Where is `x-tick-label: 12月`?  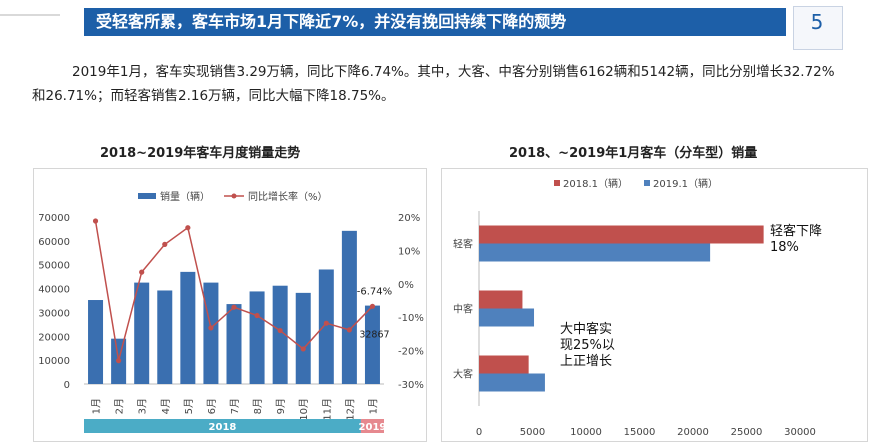 x-tick-label: 12月 is located at coordinates (350, 409).